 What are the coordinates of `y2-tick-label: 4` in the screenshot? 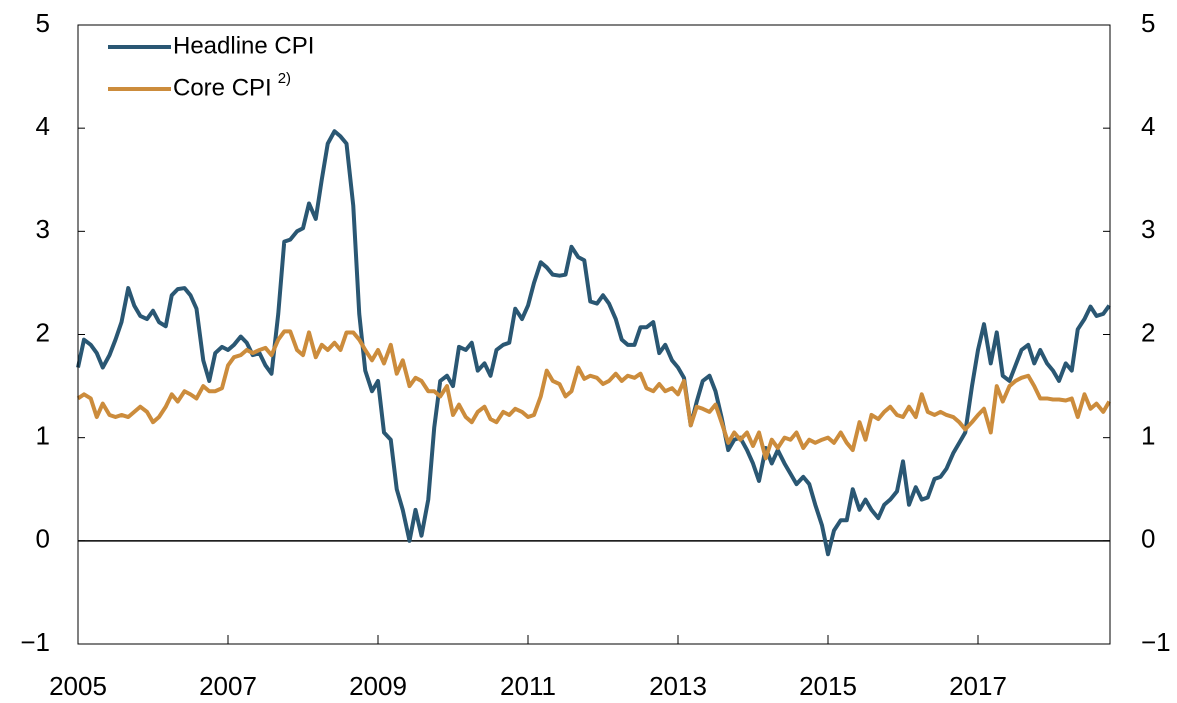 It's located at (1148, 126).